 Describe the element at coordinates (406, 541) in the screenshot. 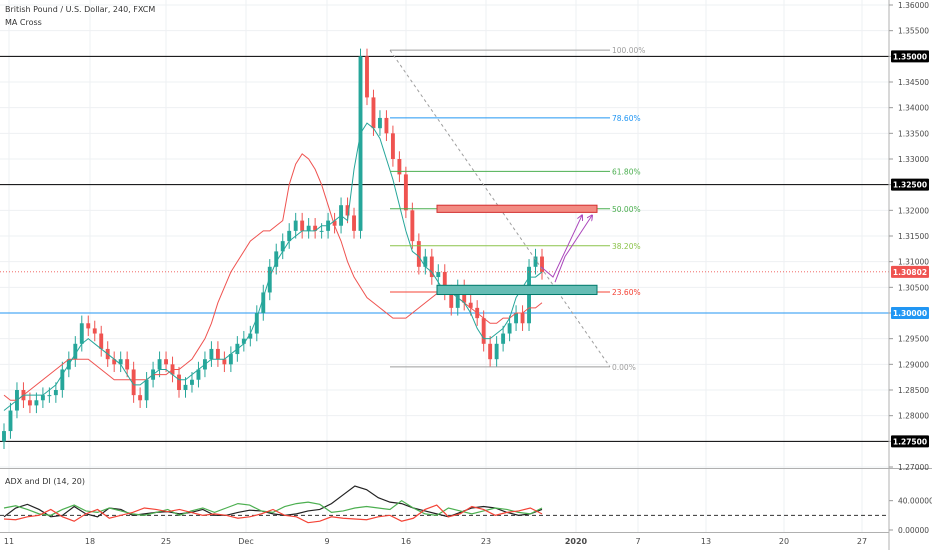

I see `time-tick-label: 16` at that location.